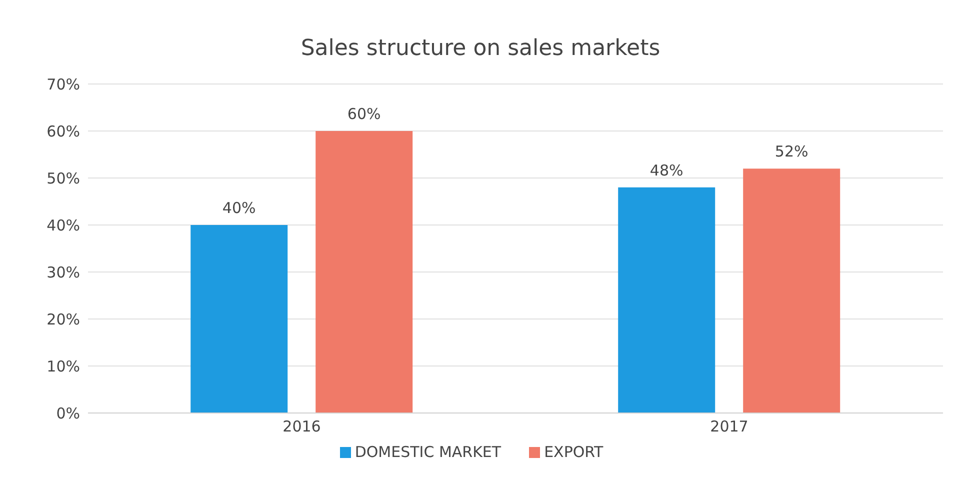 This screenshot has height=485, width=965. Describe the element at coordinates (574, 452) in the screenshot. I see `legend-label: EXPORT` at that location.